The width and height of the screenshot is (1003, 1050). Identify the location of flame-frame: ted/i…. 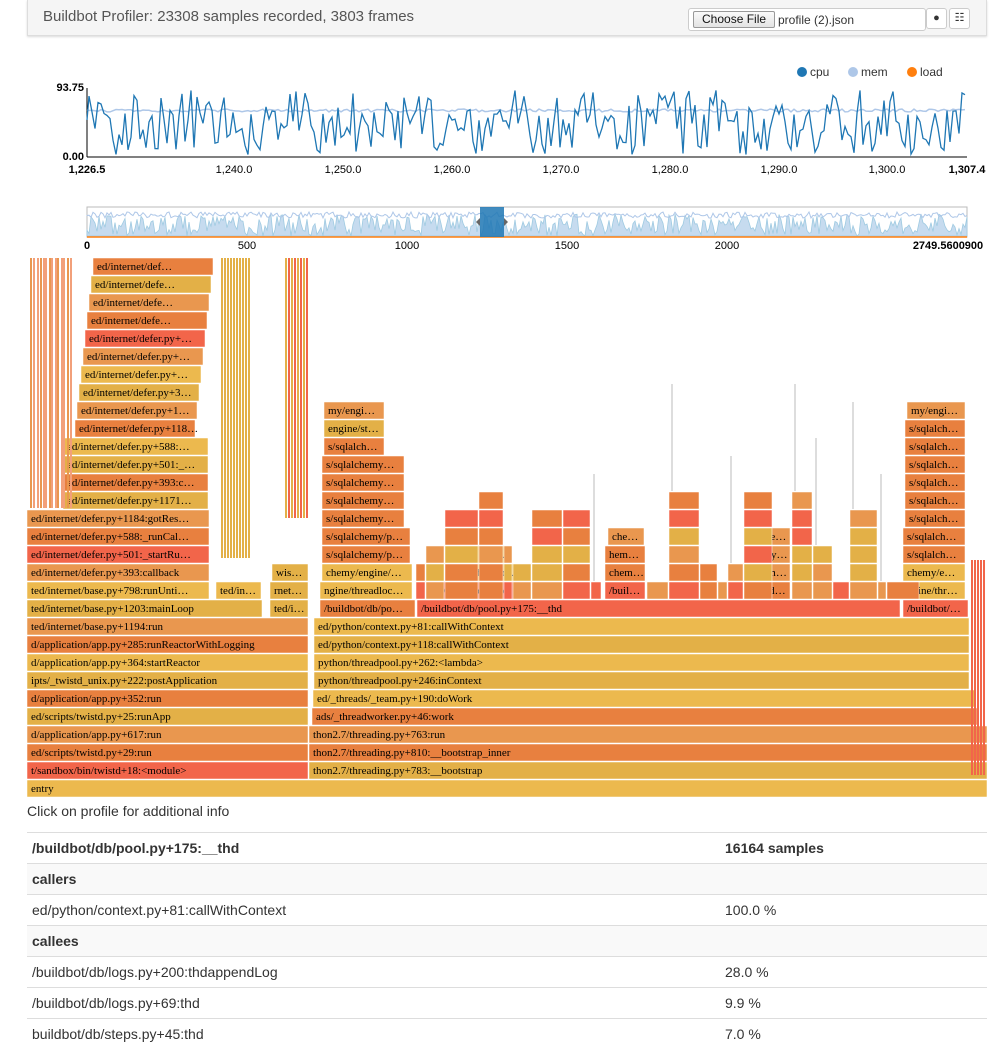
(289, 608).